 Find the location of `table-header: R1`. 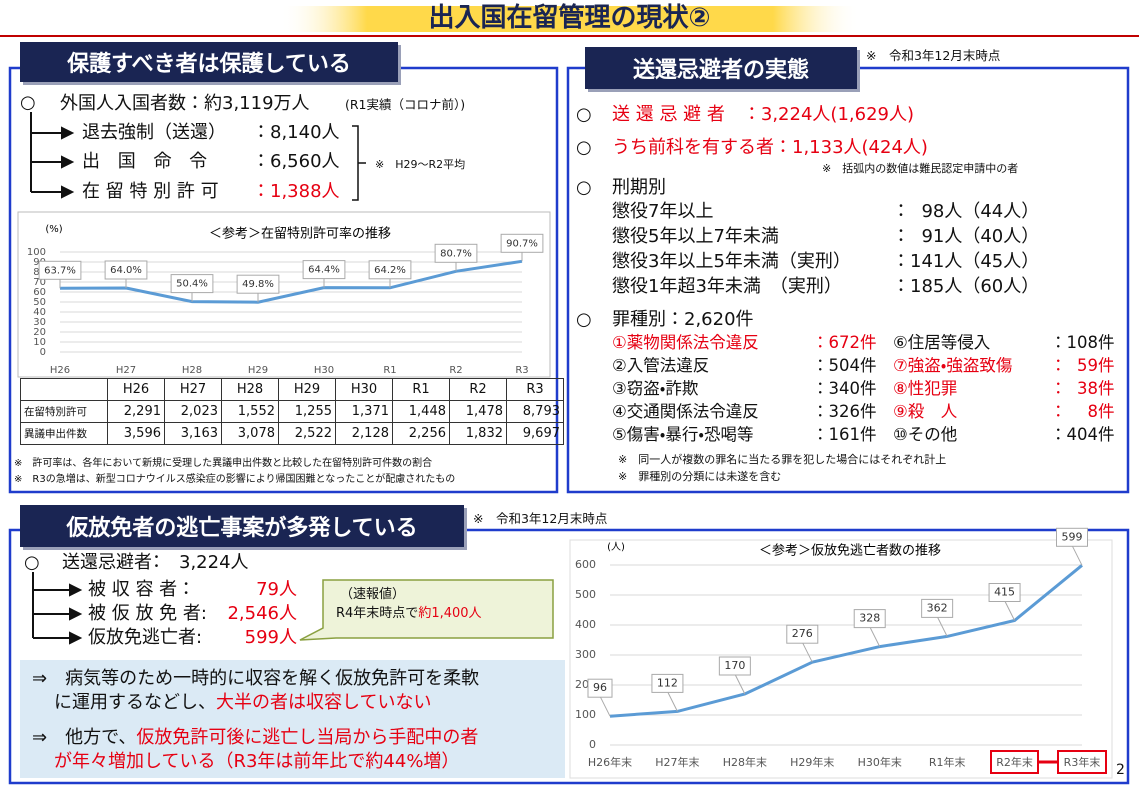

table-header: R1 is located at coordinates (421, 389).